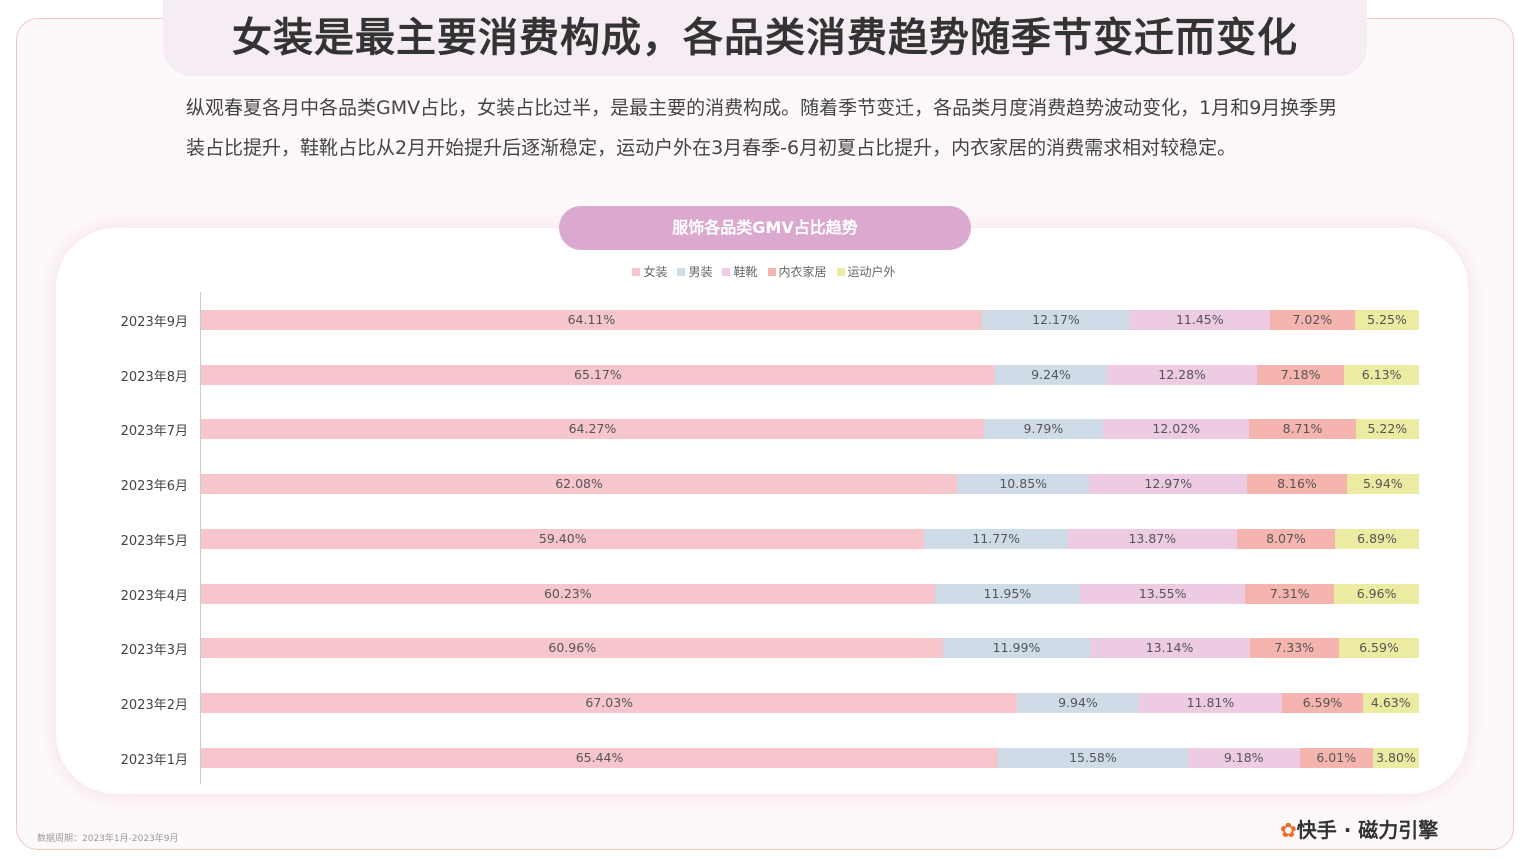  Describe the element at coordinates (154, 705) in the screenshot. I see `category-label: 2023年2月` at that location.